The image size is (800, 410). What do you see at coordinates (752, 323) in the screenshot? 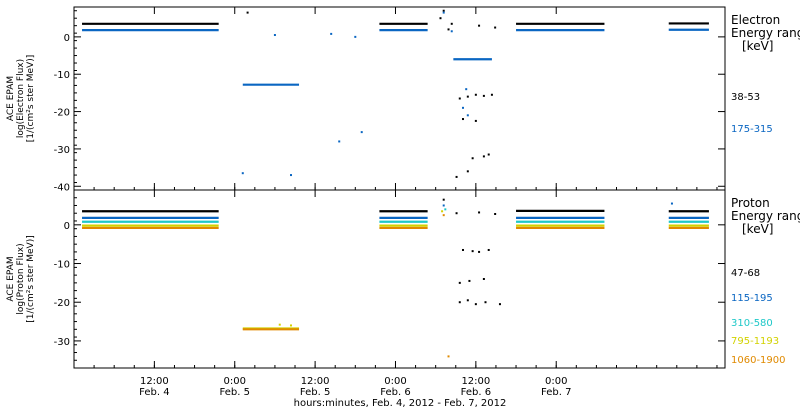
I see `legend-item: 310-580` at bounding box center [752, 323].